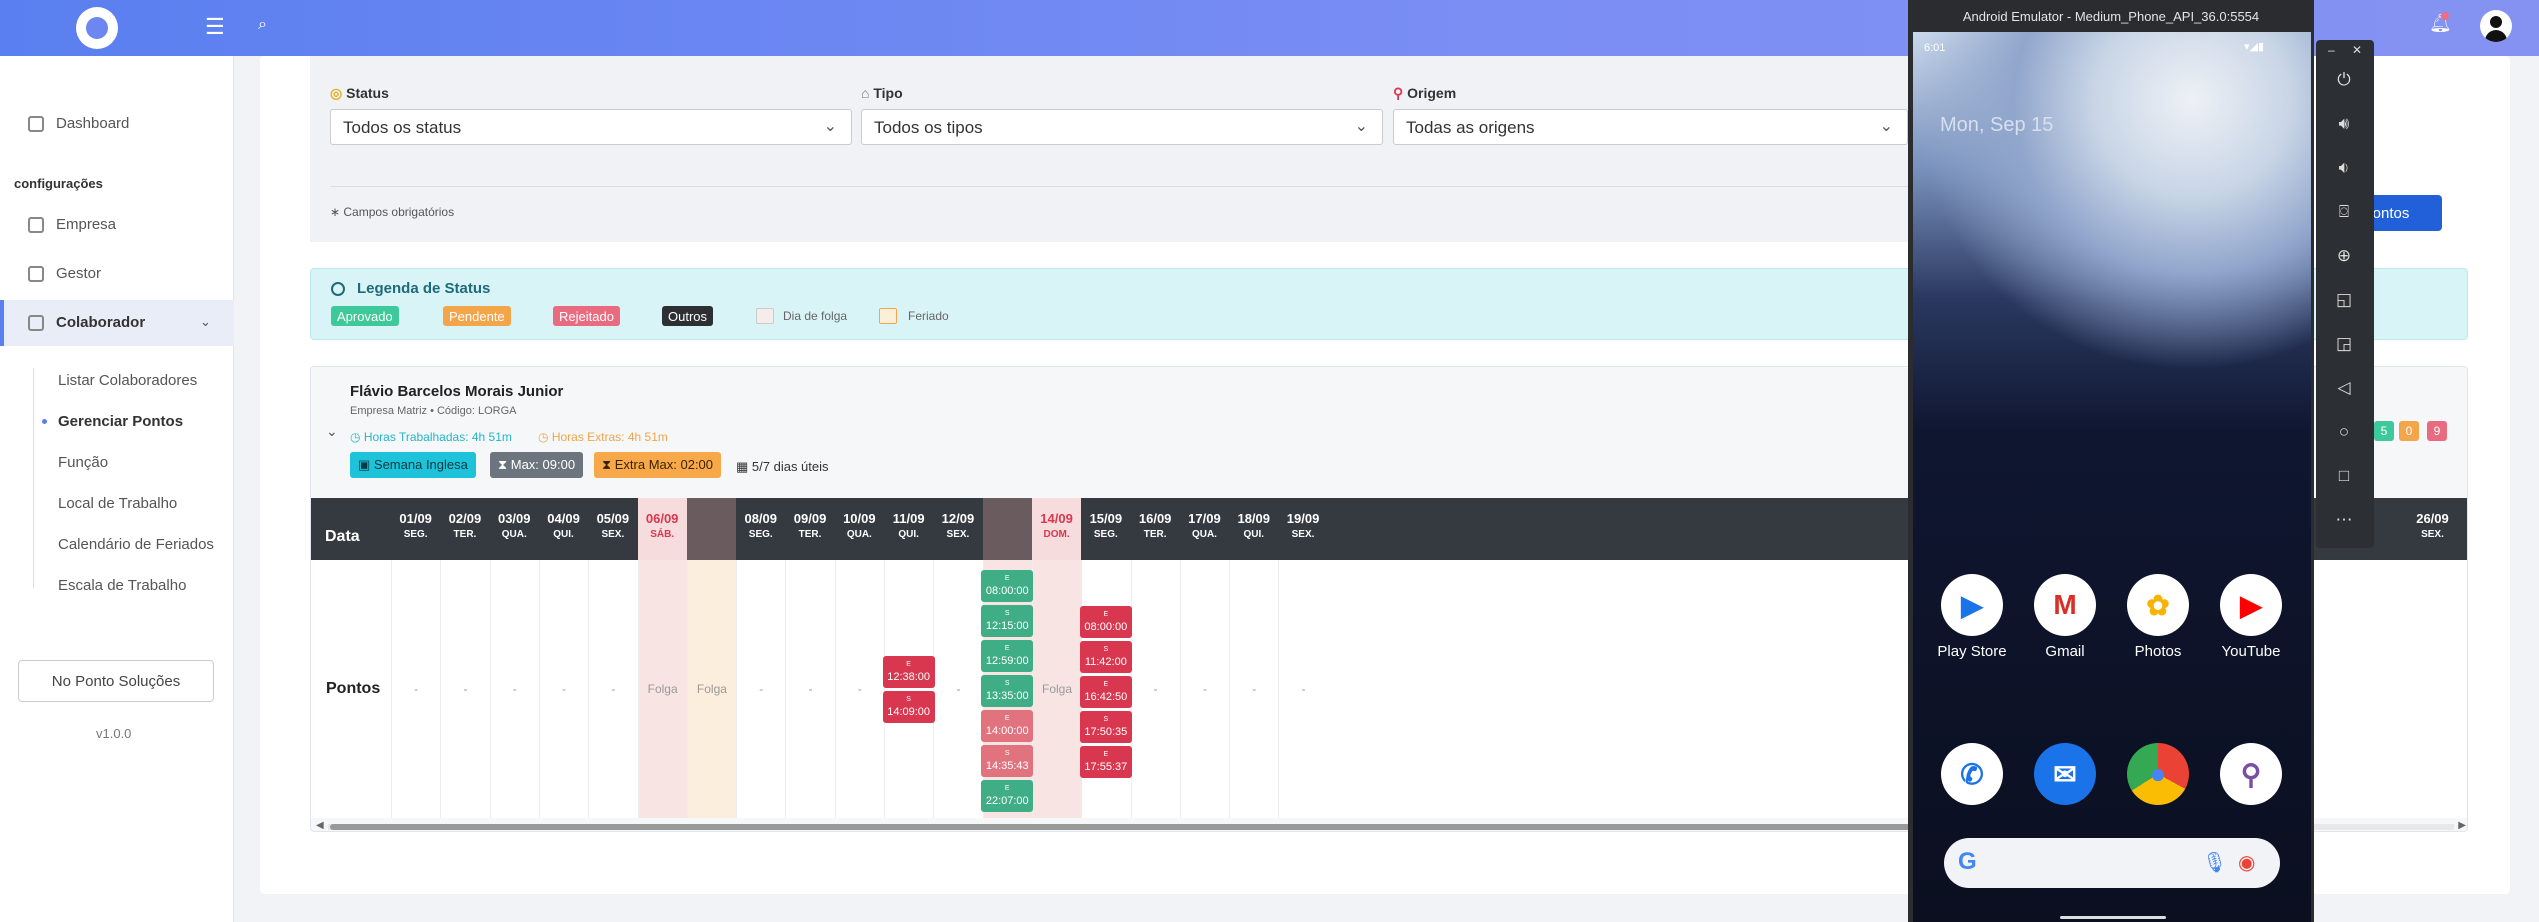 The height and width of the screenshot is (922, 2539). What do you see at coordinates (215, 26) in the screenshot?
I see `menu-toggle-icon: ☰` at bounding box center [215, 26].